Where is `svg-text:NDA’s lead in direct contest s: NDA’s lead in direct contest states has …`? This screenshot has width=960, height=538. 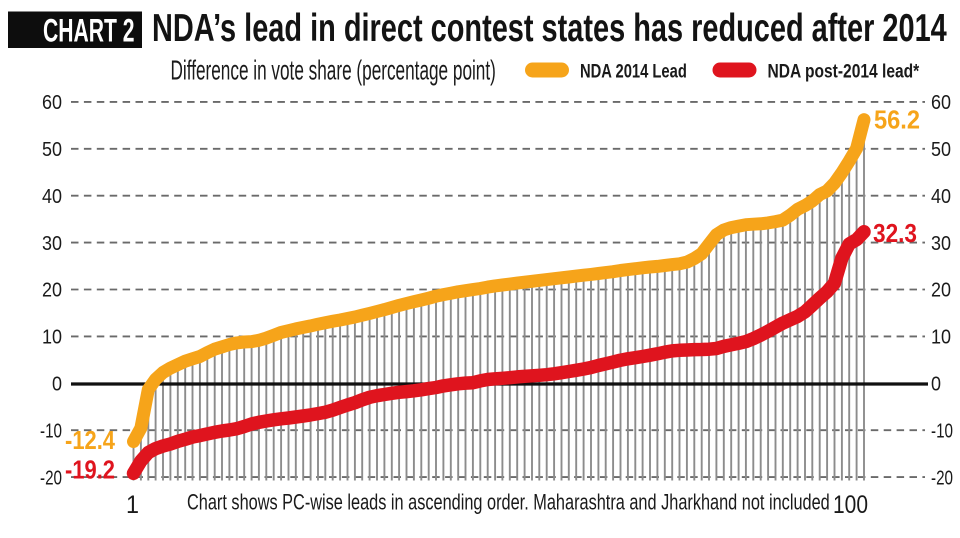
svg-text:NDA’s lead in direct contest s: NDA’s lead in direct contest states has … is located at coordinates (549, 28).